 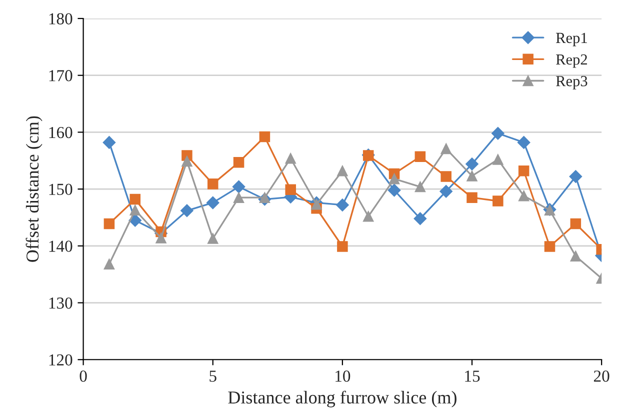 I want to click on y-tick-label: 120, so click(x=60, y=360).